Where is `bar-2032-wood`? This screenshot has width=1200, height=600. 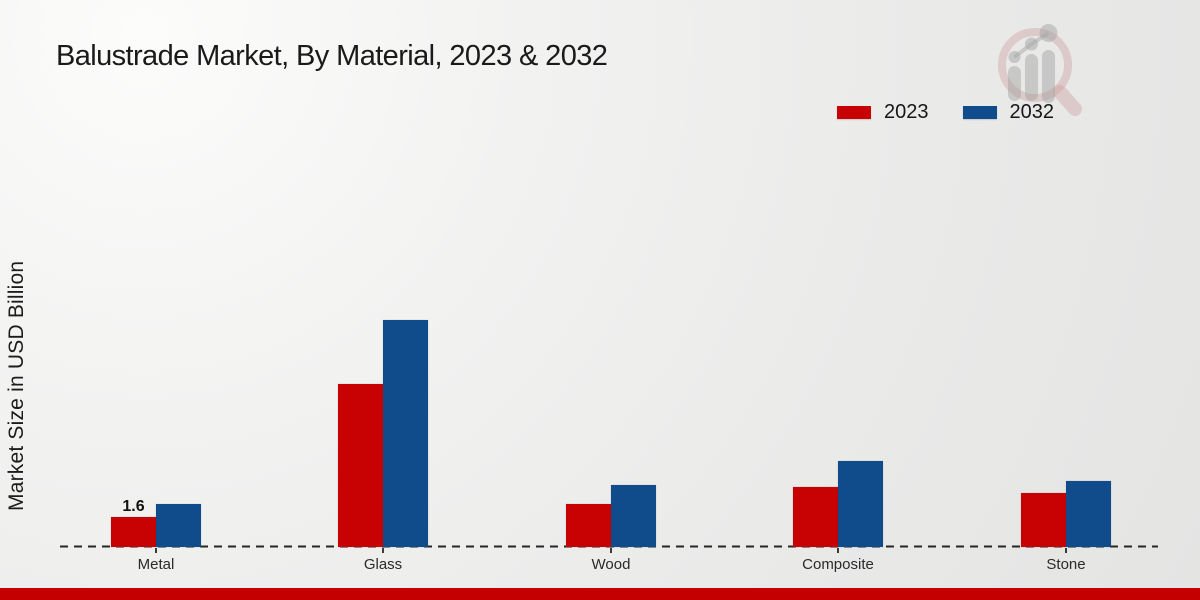 bar-2032-wood is located at coordinates (633, 516).